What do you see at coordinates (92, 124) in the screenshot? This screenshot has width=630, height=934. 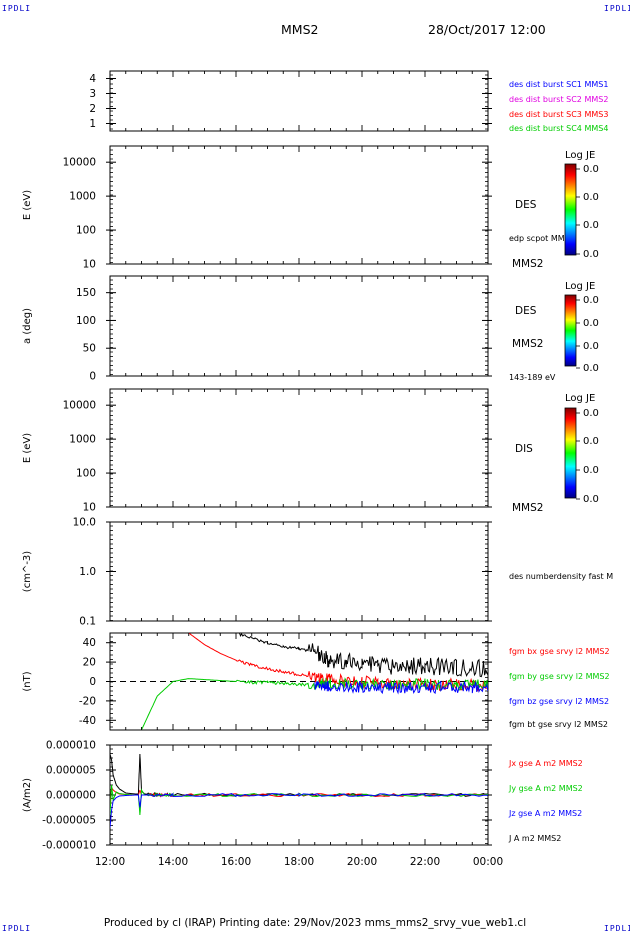 I see `y-tick-label: 1` at bounding box center [92, 124].